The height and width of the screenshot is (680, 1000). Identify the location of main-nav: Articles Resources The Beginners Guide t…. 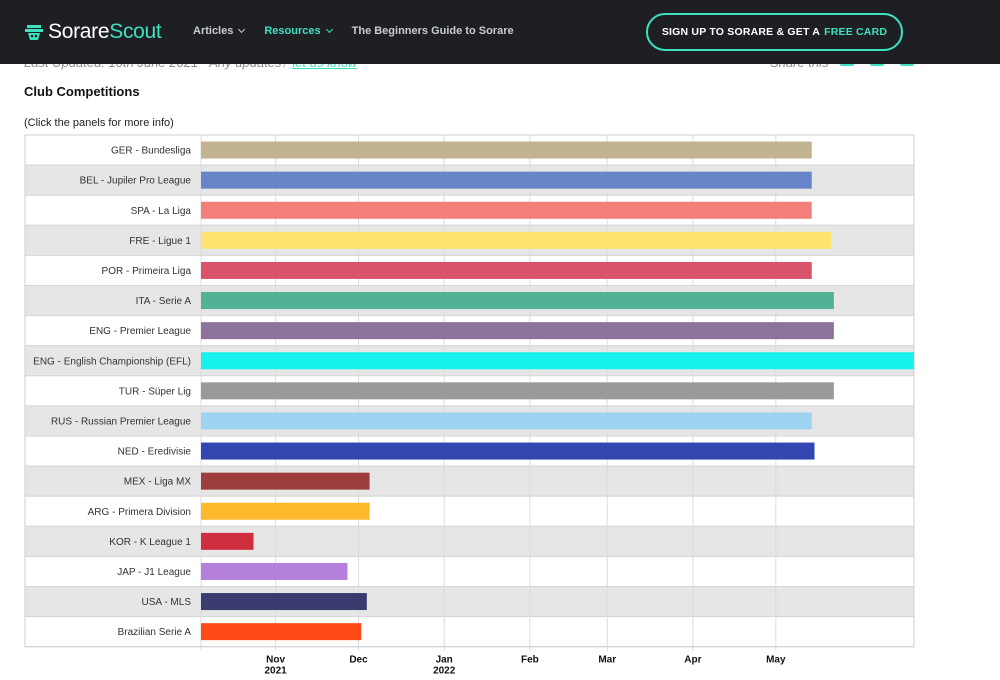
(363, 31).